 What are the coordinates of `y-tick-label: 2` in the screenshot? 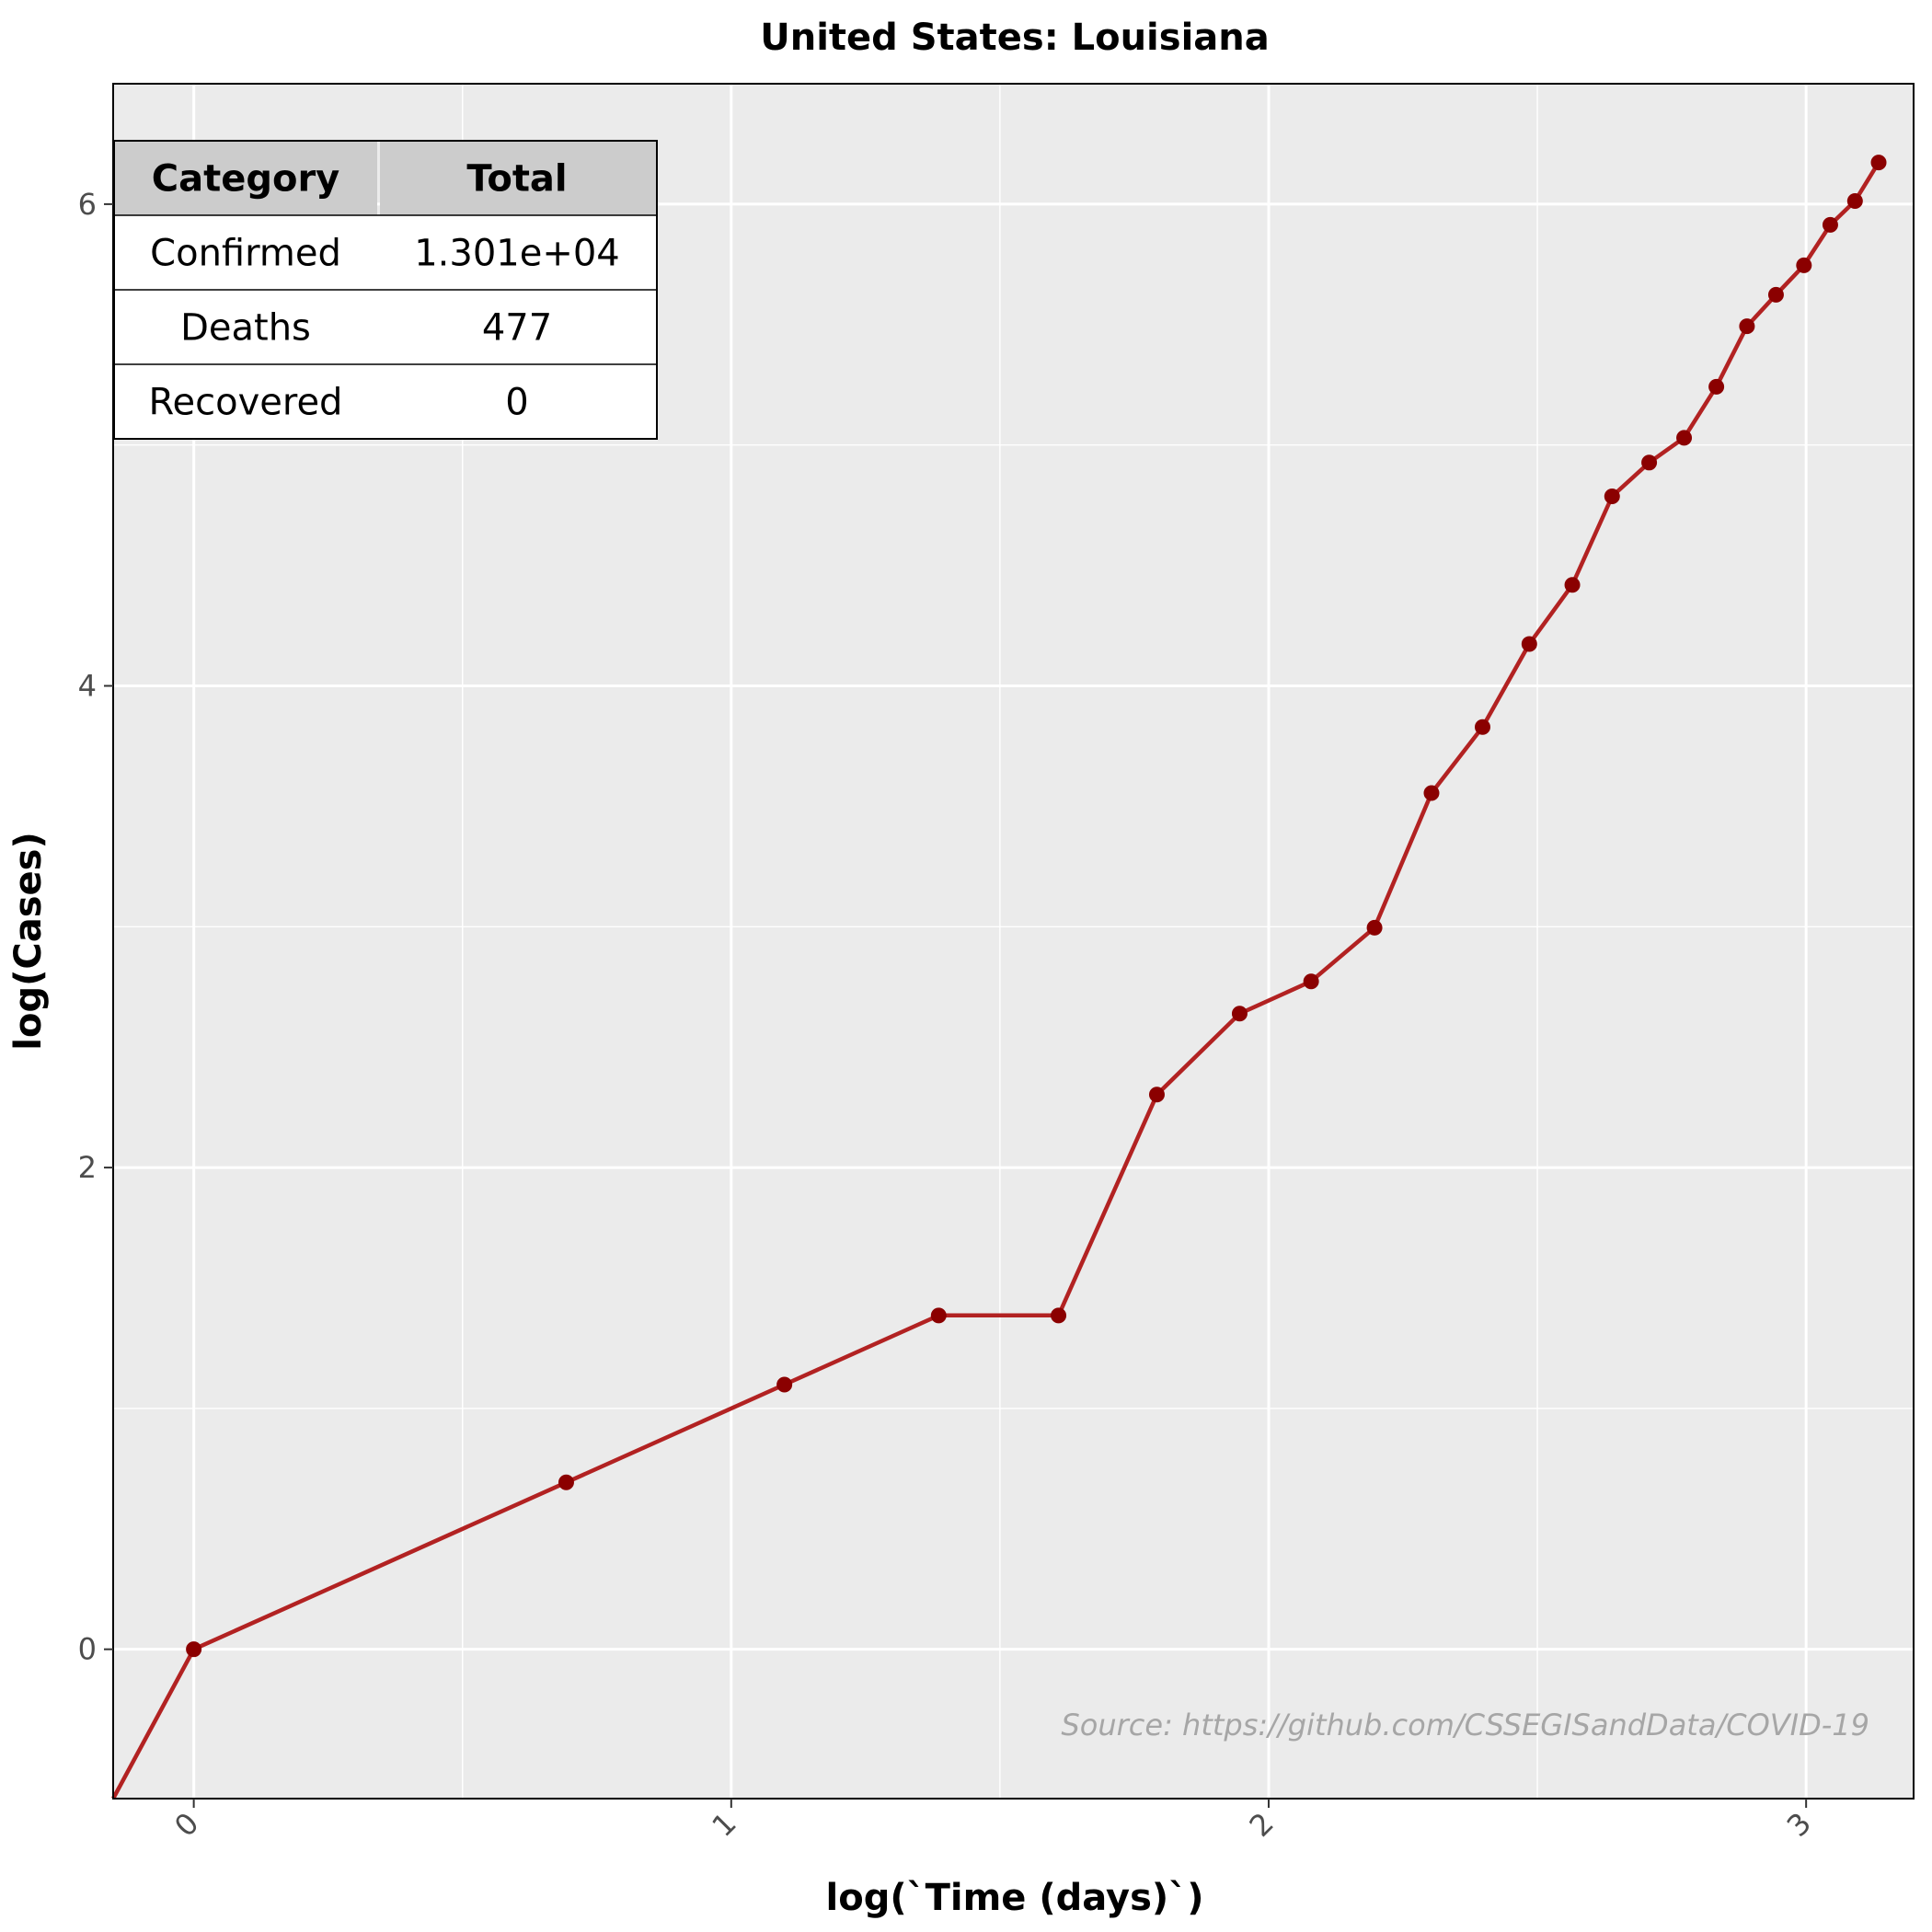 It's located at (87, 1167).